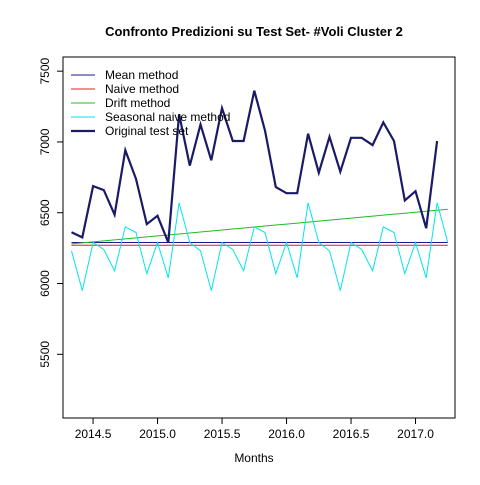  What do you see at coordinates (45, 212) in the screenshot?
I see `y-tick-label: 6500` at bounding box center [45, 212].